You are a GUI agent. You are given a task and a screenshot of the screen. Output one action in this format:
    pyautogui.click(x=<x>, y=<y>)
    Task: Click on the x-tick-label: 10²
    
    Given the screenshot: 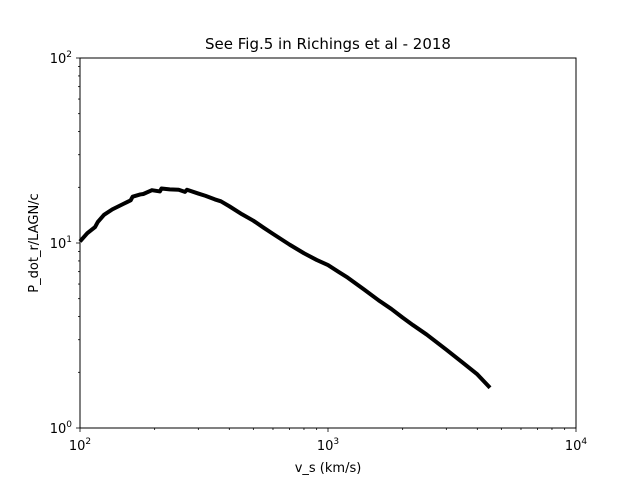 What is the action you would take?
    pyautogui.click(x=80, y=445)
    